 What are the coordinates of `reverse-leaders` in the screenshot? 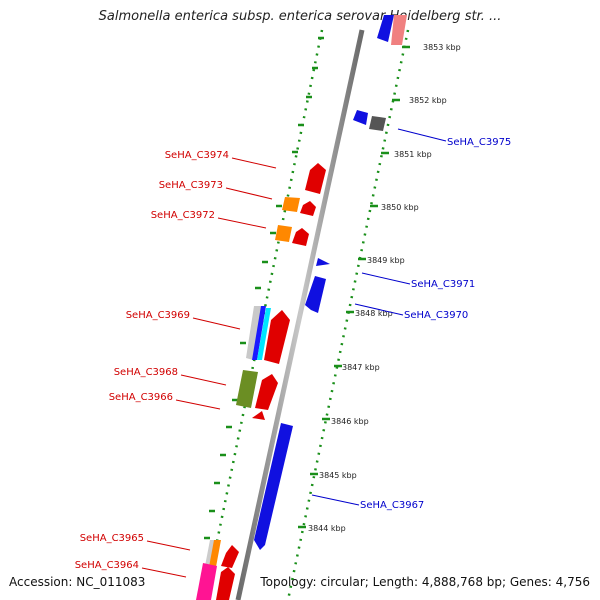 It's located at (379, 317).